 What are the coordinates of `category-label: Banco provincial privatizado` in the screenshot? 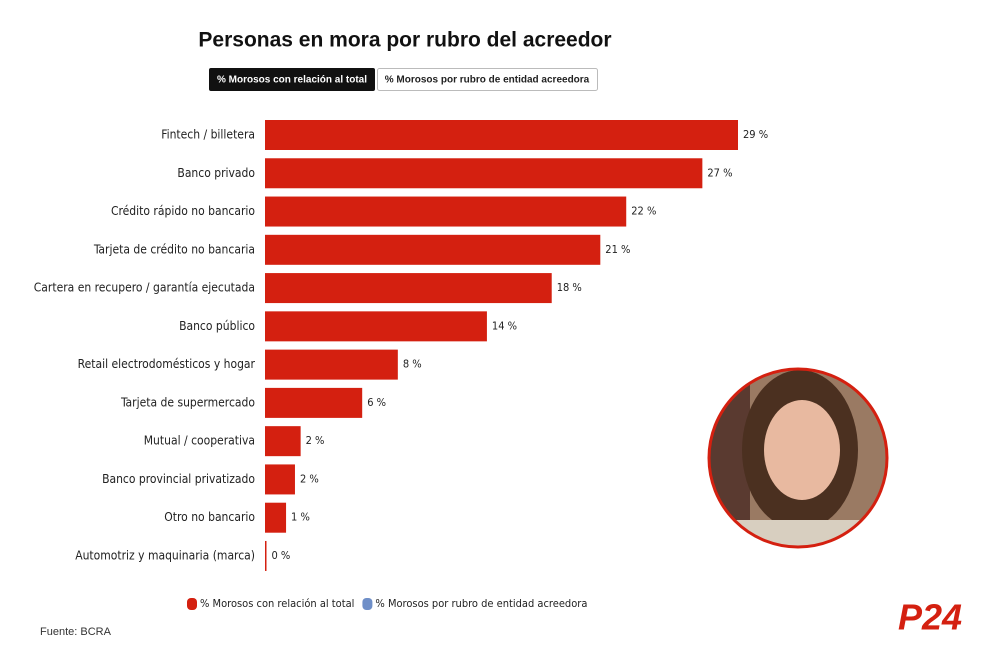 It's located at (178, 479).